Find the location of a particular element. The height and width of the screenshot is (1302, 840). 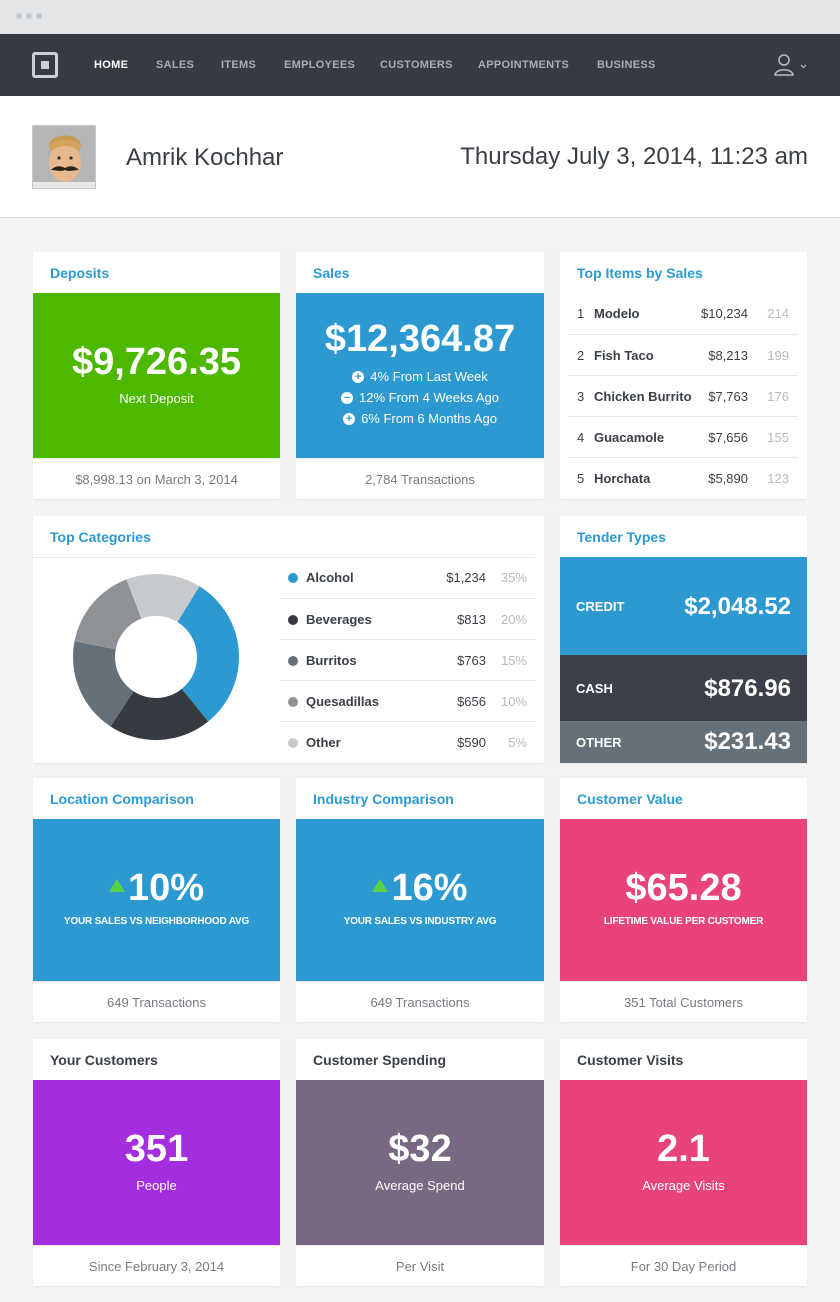

category-row: Other $590 5% is located at coordinates (408, 741).